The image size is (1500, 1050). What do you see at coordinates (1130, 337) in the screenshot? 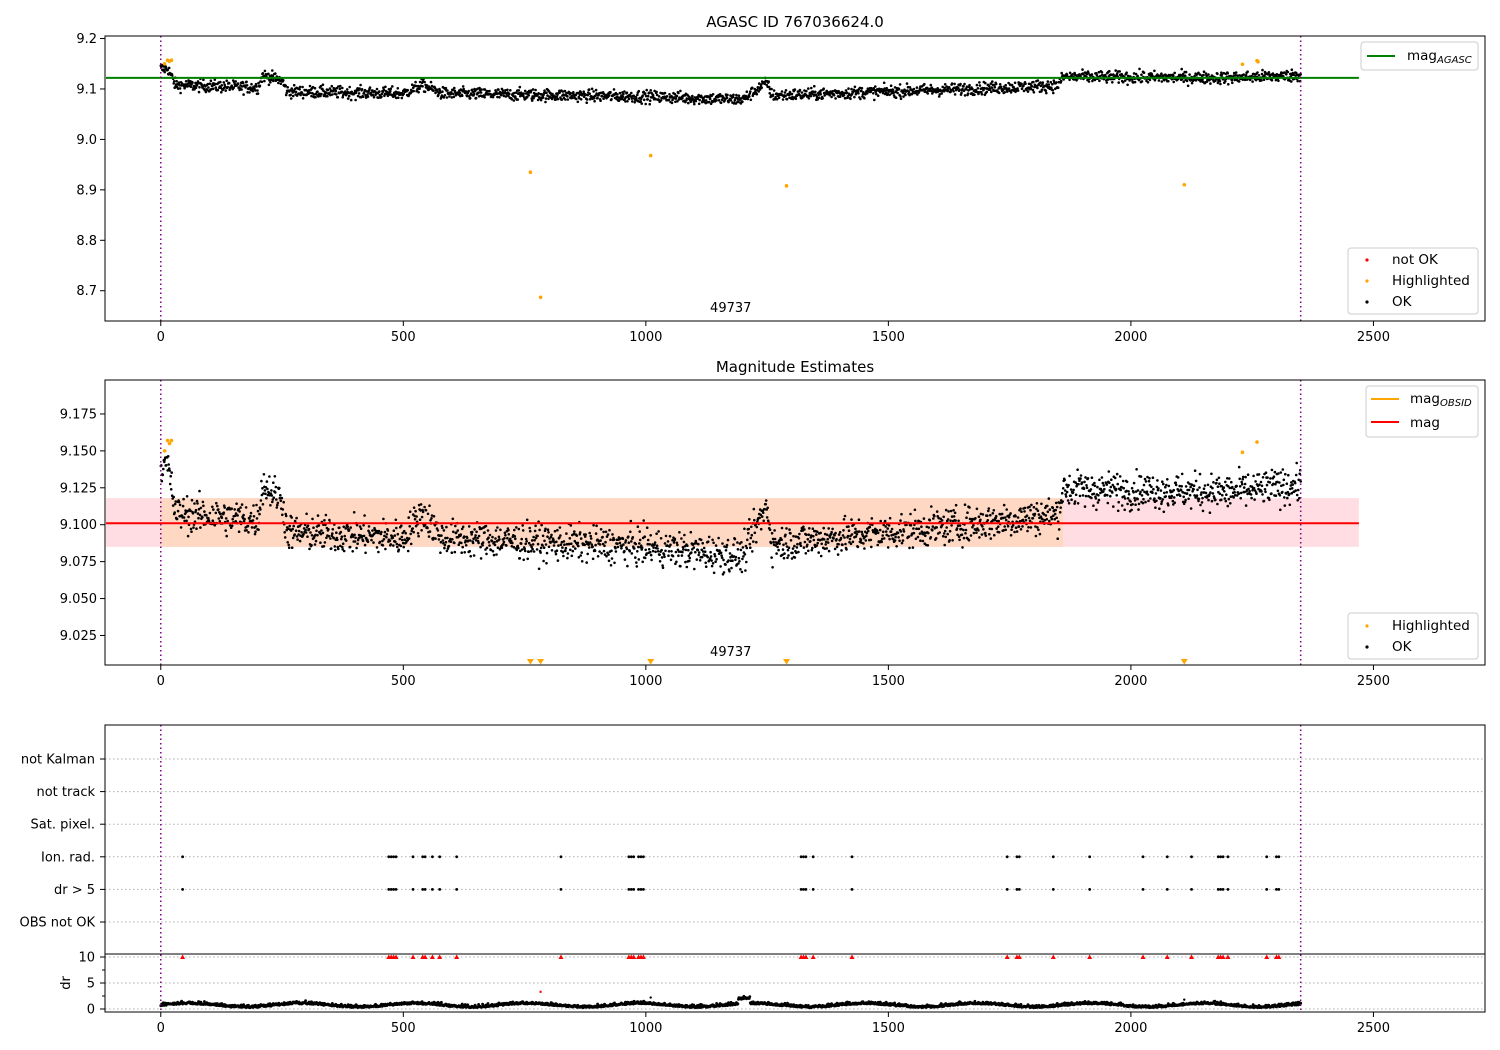
I see `x-tick-label: 2000` at bounding box center [1130, 337].